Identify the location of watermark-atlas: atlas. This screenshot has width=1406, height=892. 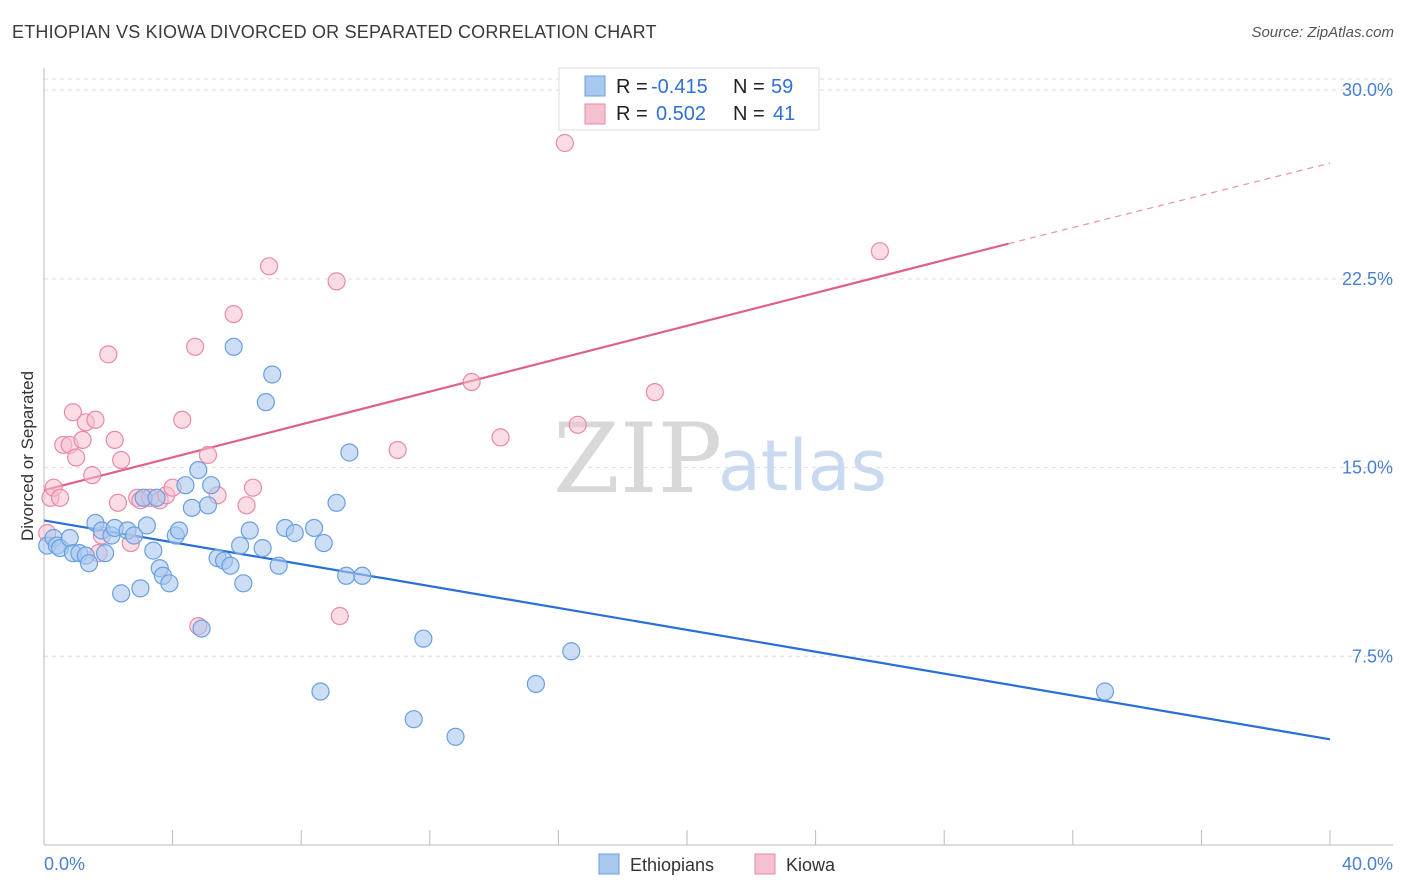
(802, 466).